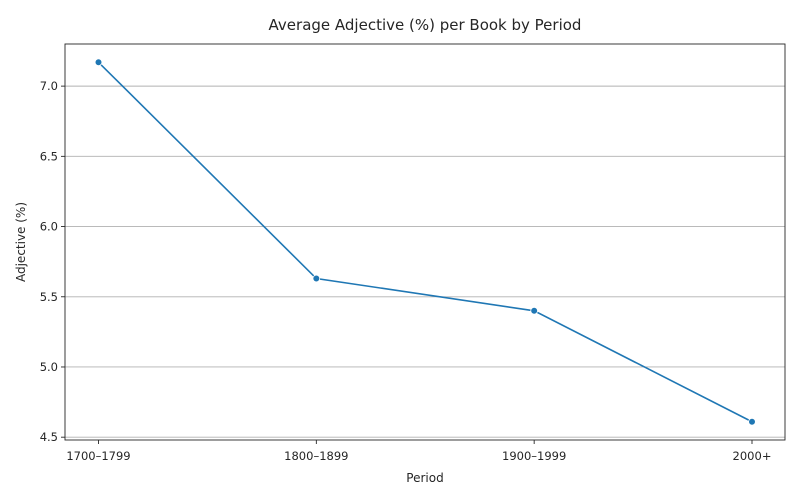 The height and width of the screenshot is (500, 800). I want to click on x-tick-label: 1900–1999, so click(534, 456).